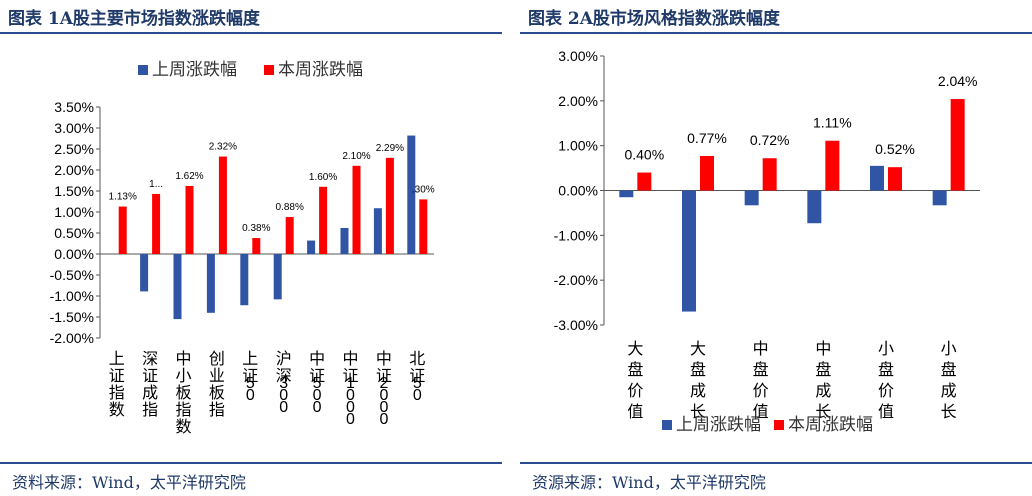  What do you see at coordinates (217, 376) in the screenshot?
I see `category-label-char: 业` at bounding box center [217, 376].